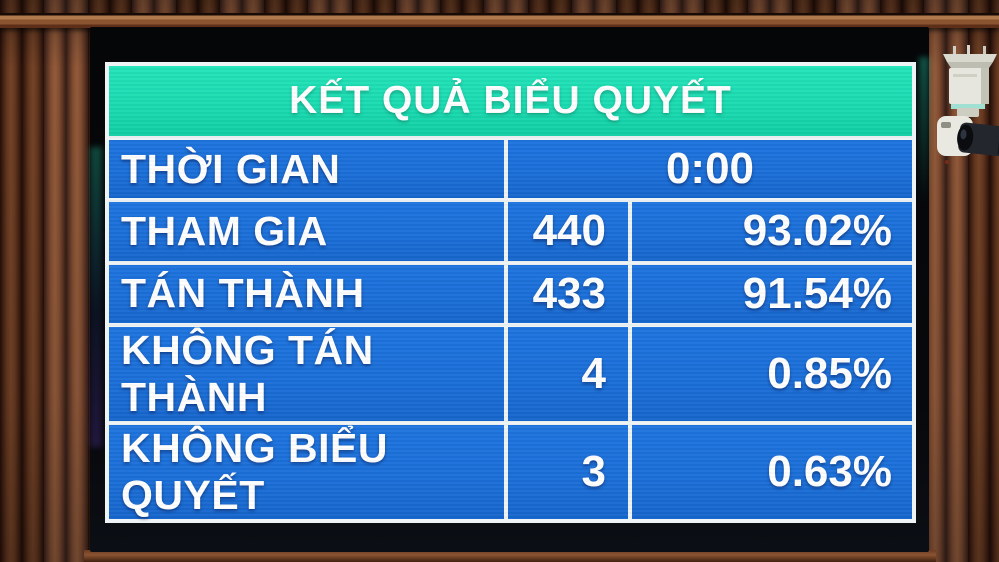 The width and height of the screenshot is (999, 562). What do you see at coordinates (568, 471) in the screenshot?
I see `row-khong-bieu-quyet-count: 3` at bounding box center [568, 471].